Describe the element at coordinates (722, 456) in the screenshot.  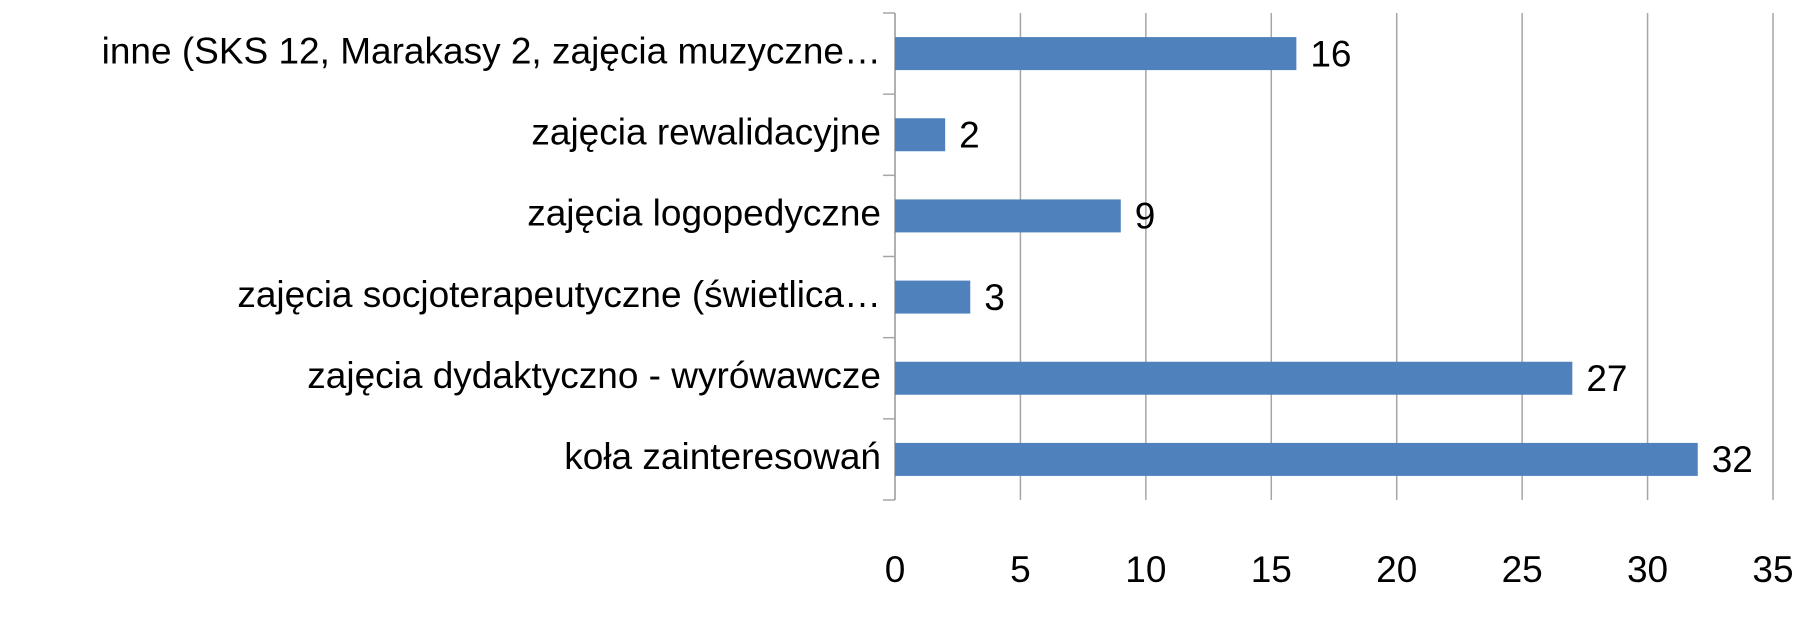
I see `y-tick-label: koła zainteresowań` at that location.